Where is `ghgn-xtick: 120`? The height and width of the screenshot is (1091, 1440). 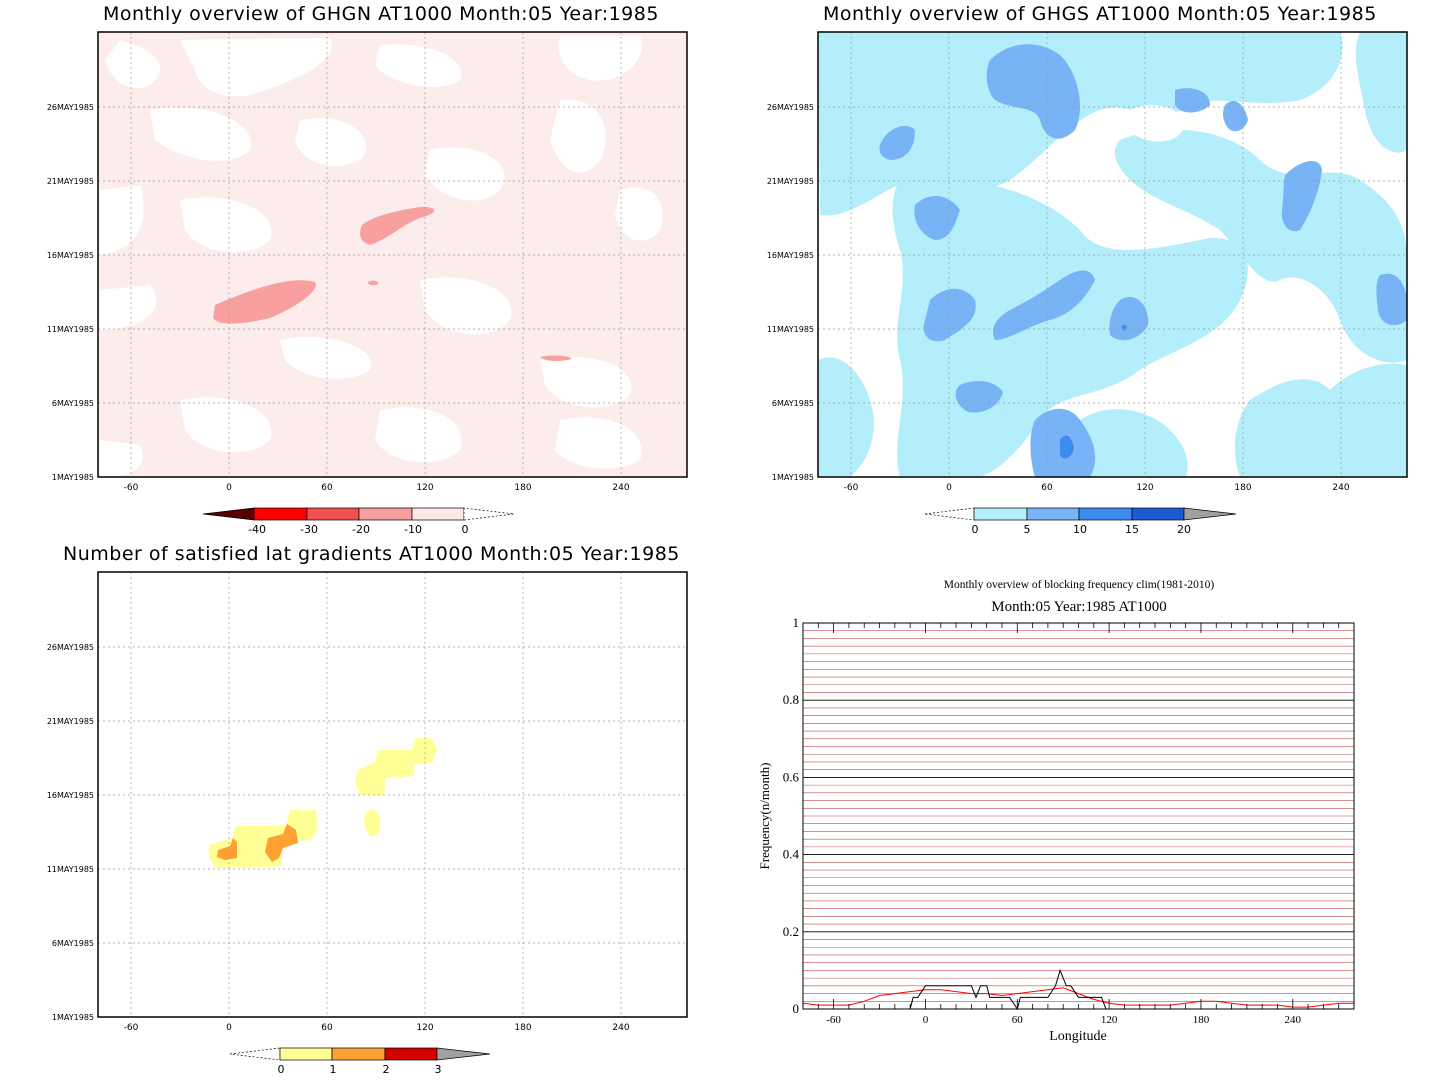
ghgn-xtick: 120 is located at coordinates (424, 488).